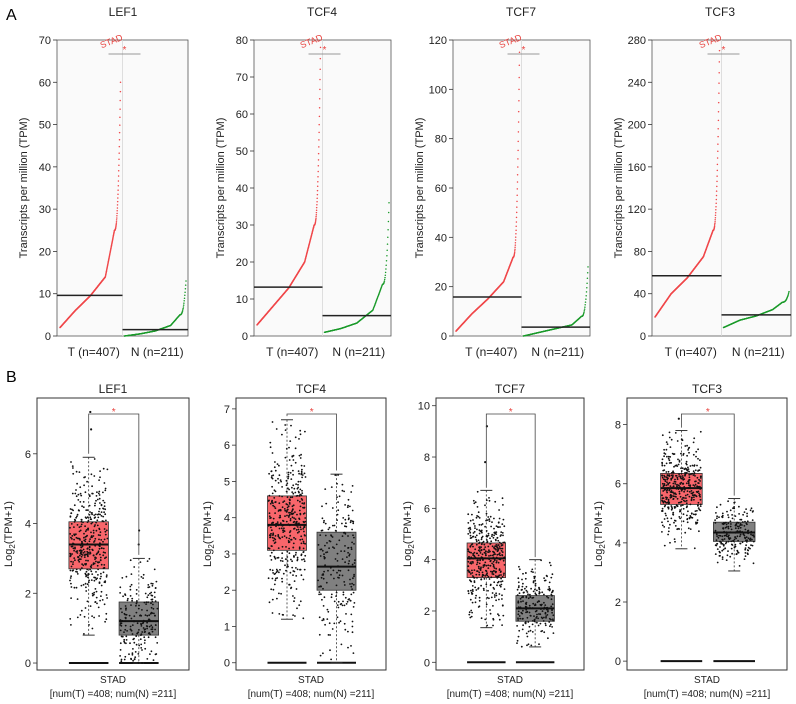  What do you see at coordinates (311, 442) in the screenshot?
I see `significance-bracket` at bounding box center [311, 442].